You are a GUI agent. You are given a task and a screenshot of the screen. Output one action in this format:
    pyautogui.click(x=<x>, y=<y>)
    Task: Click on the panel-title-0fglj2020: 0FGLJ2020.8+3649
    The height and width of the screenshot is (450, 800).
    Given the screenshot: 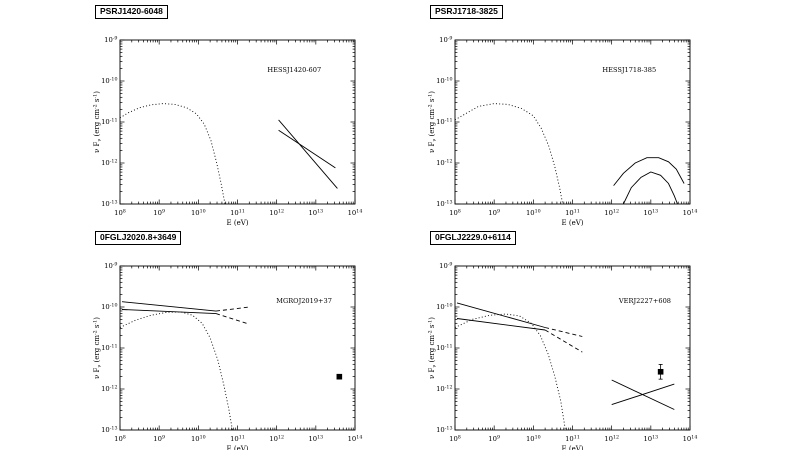 What is the action you would take?
    pyautogui.click(x=138, y=238)
    